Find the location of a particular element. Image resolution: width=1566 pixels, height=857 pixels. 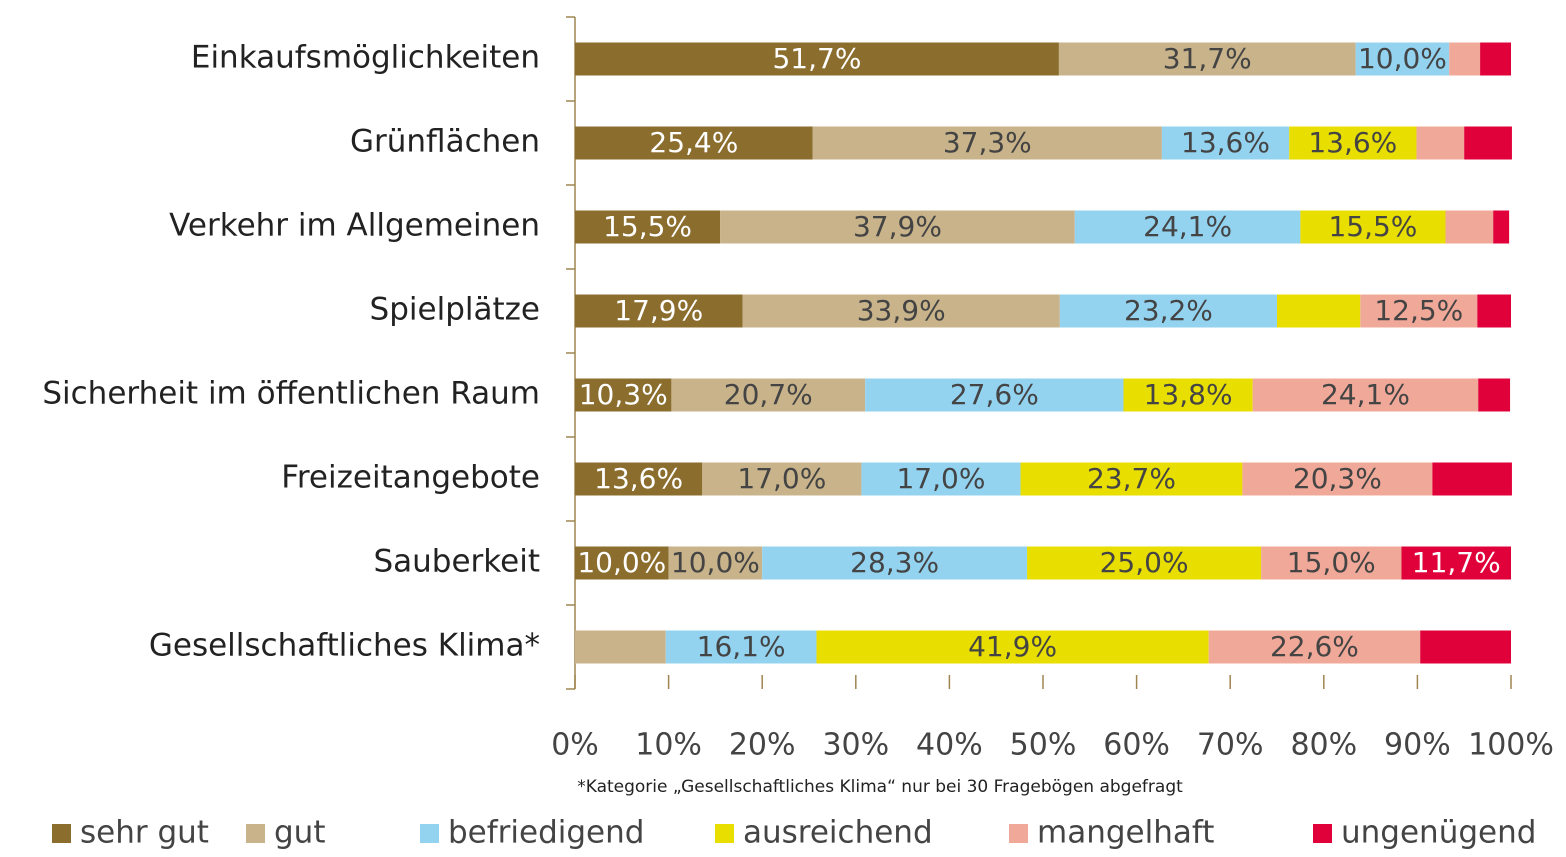

x-tick-label: 10% is located at coordinates (668, 745).